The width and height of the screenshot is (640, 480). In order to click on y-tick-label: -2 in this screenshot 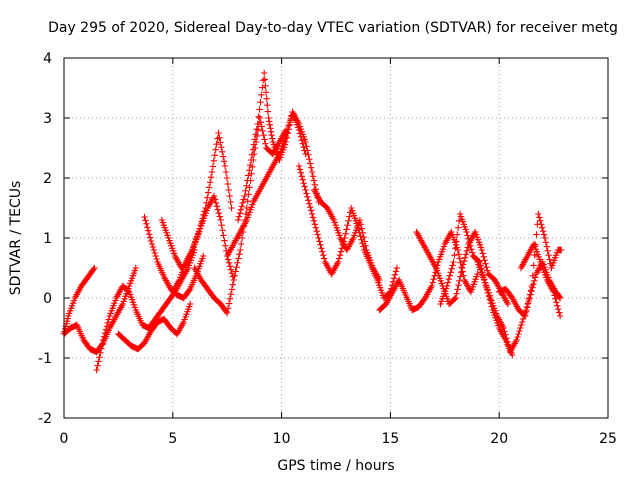, I will do `click(45, 419)`.